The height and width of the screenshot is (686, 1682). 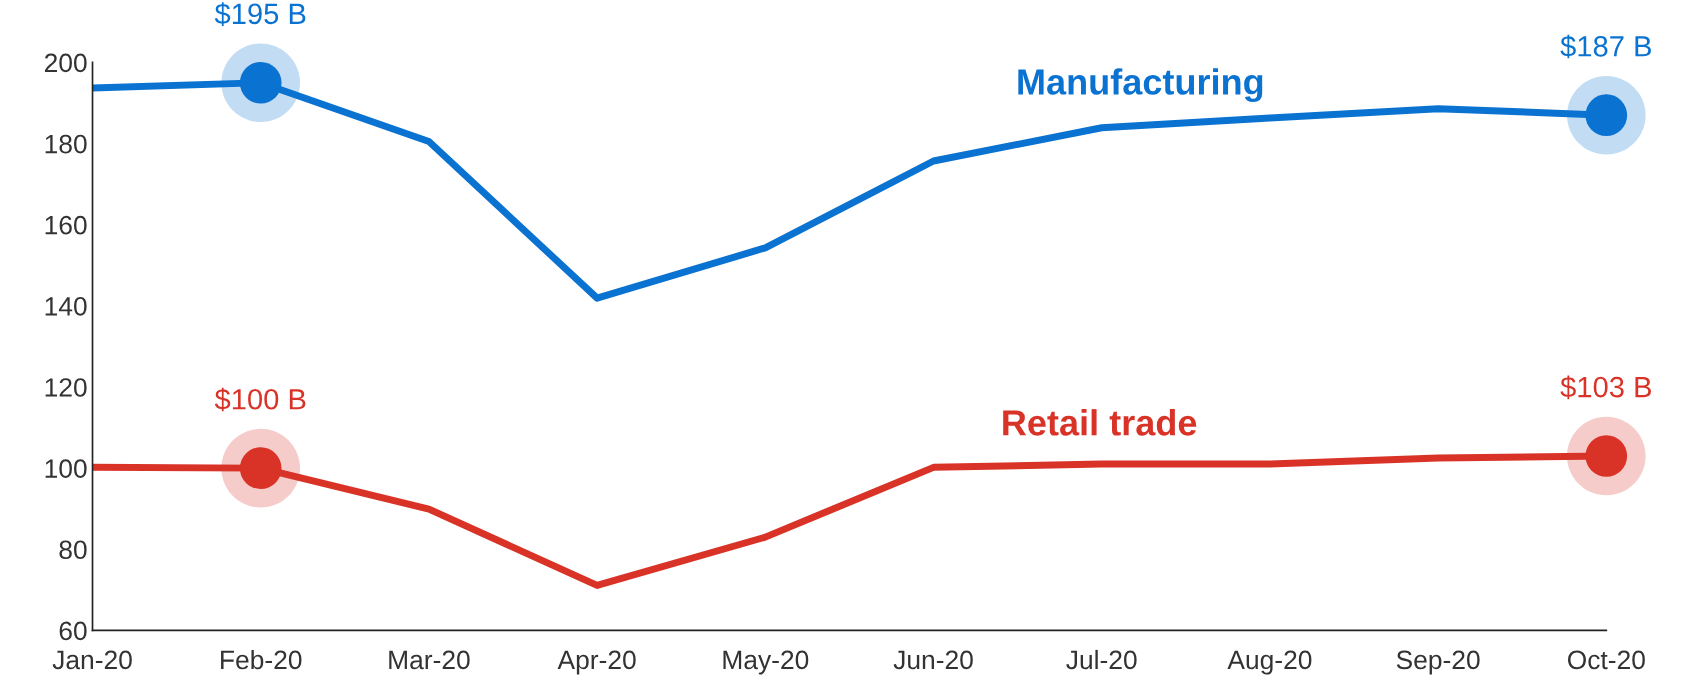 What do you see at coordinates (1269, 662) in the screenshot?
I see `x-tick-label: Aug-20` at bounding box center [1269, 662].